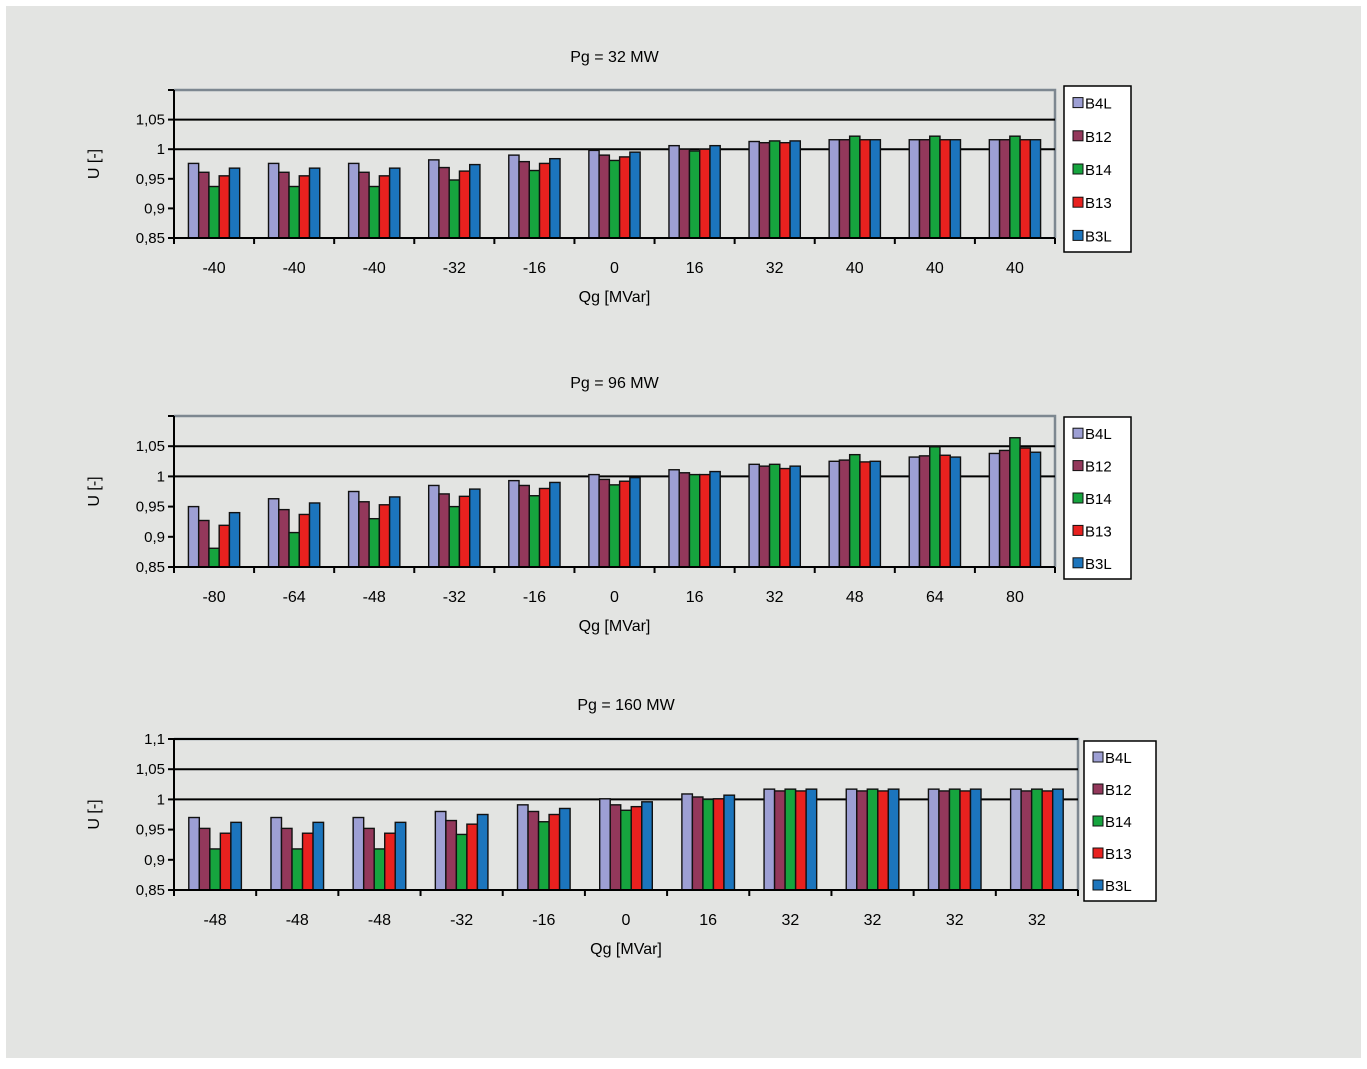 This screenshot has width=1367, height=1069. What do you see at coordinates (1118, 790) in the screenshot?
I see `legend-label-b12: B12` at bounding box center [1118, 790].